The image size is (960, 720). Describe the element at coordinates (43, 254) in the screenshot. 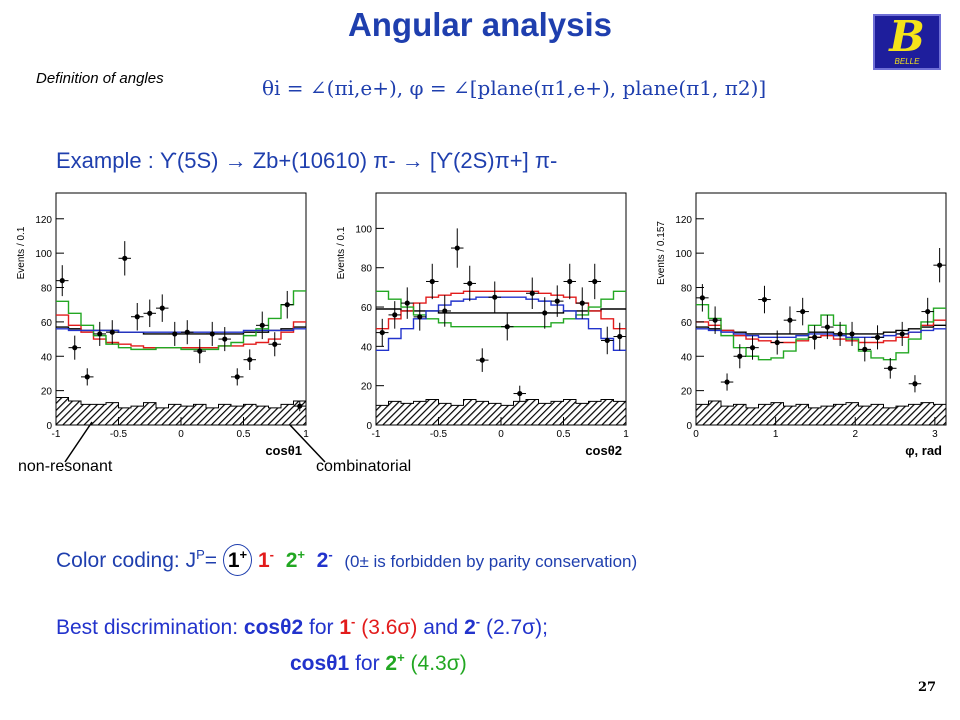

I see `y-tick-label: 100` at that location.